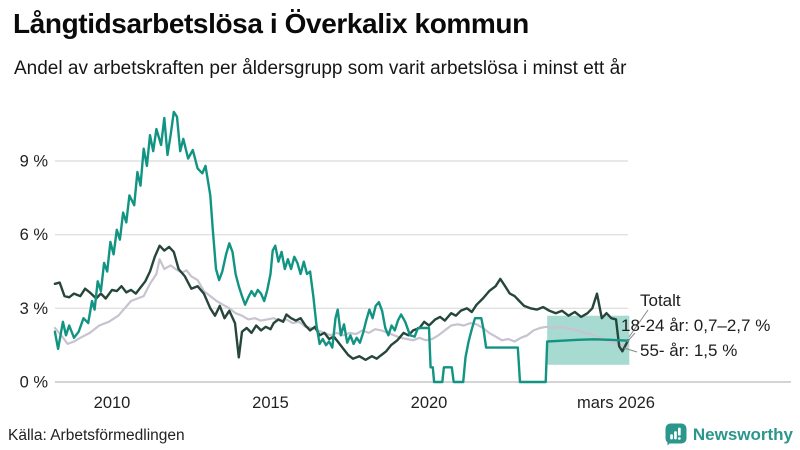 This screenshot has width=800, height=450. Describe the element at coordinates (742, 434) in the screenshot. I see `brand-name: Newsworthy` at that location.